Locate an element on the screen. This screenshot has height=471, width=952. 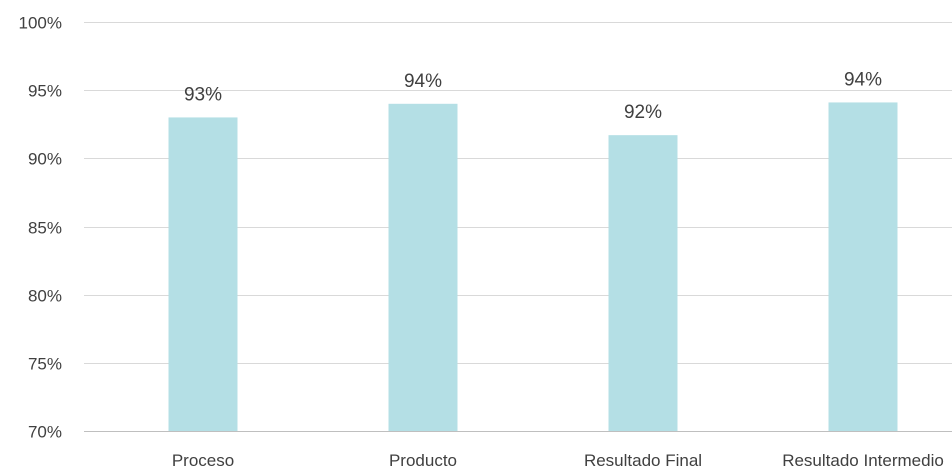
y-tick-label: 70% is located at coordinates (45, 432).